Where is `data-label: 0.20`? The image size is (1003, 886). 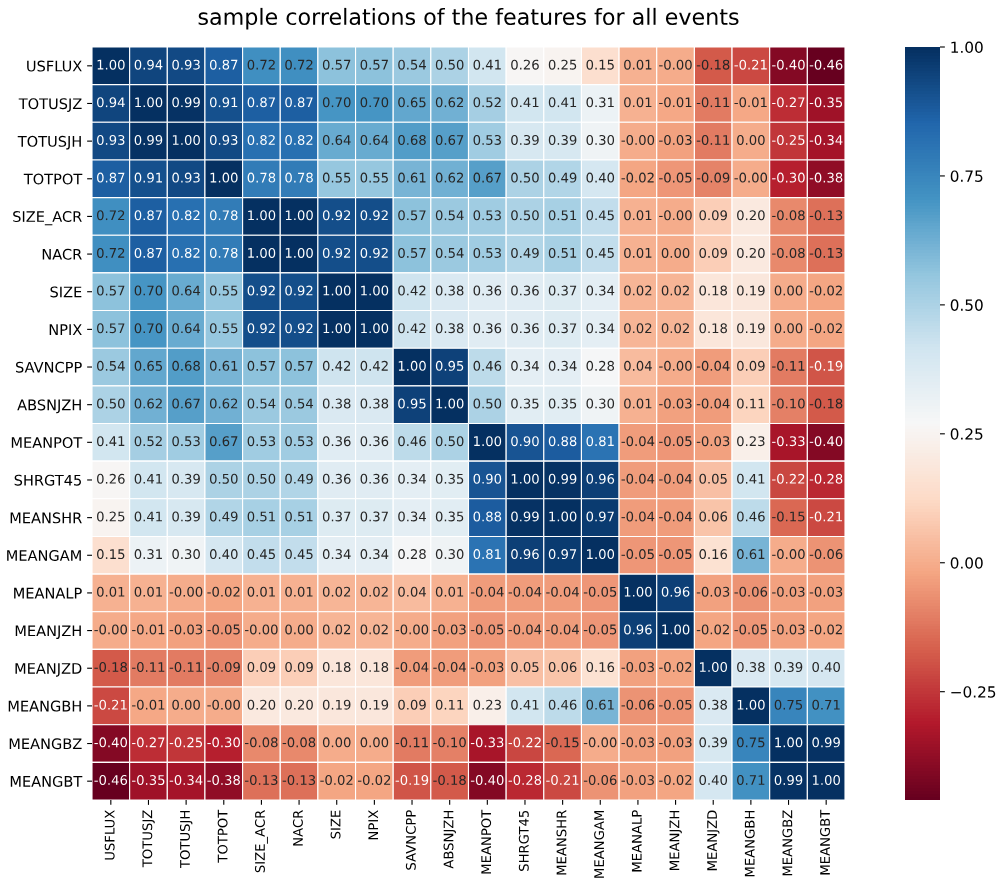 data-label: 0.20 is located at coordinates (261, 704).